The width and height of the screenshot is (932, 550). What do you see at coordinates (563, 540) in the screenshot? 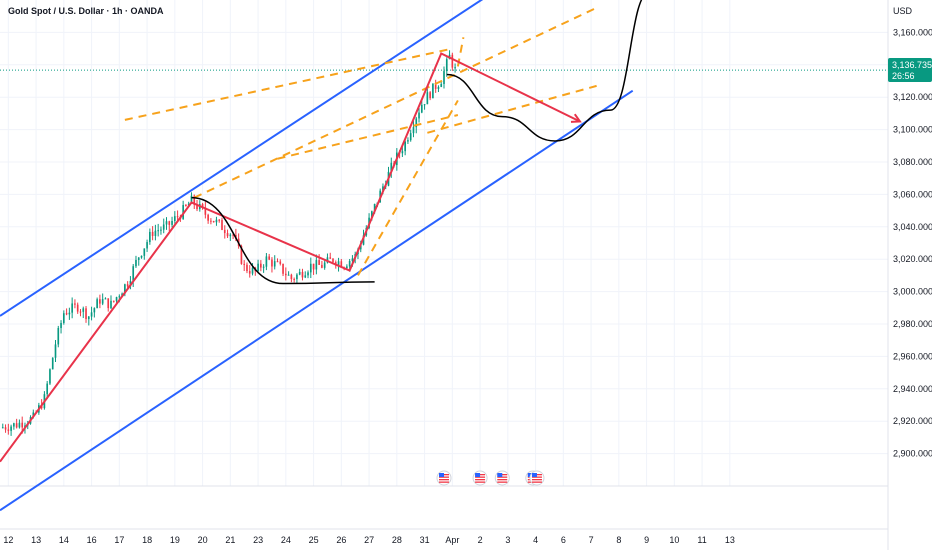
I see `x-tick-label: 6` at bounding box center [563, 540].